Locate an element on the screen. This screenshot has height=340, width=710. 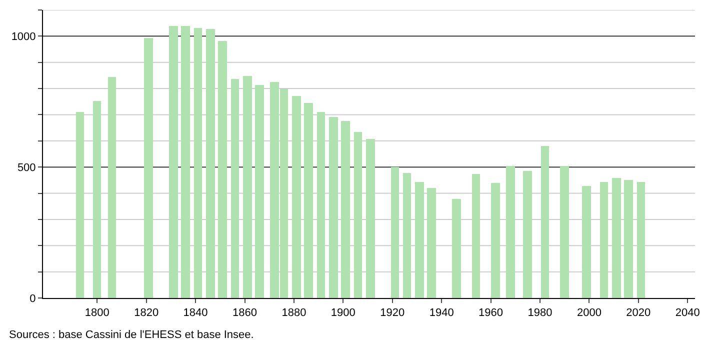
source-note: Sources : base Cassini de l'EHESS et base Insee. is located at coordinates (131, 334).